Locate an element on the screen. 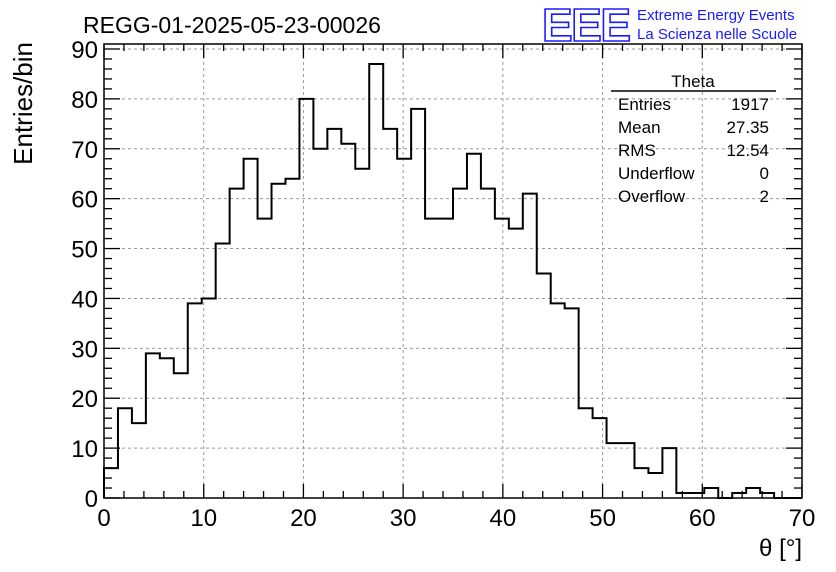 The width and height of the screenshot is (836, 572). x-tick-label: 70 is located at coordinates (802, 518).